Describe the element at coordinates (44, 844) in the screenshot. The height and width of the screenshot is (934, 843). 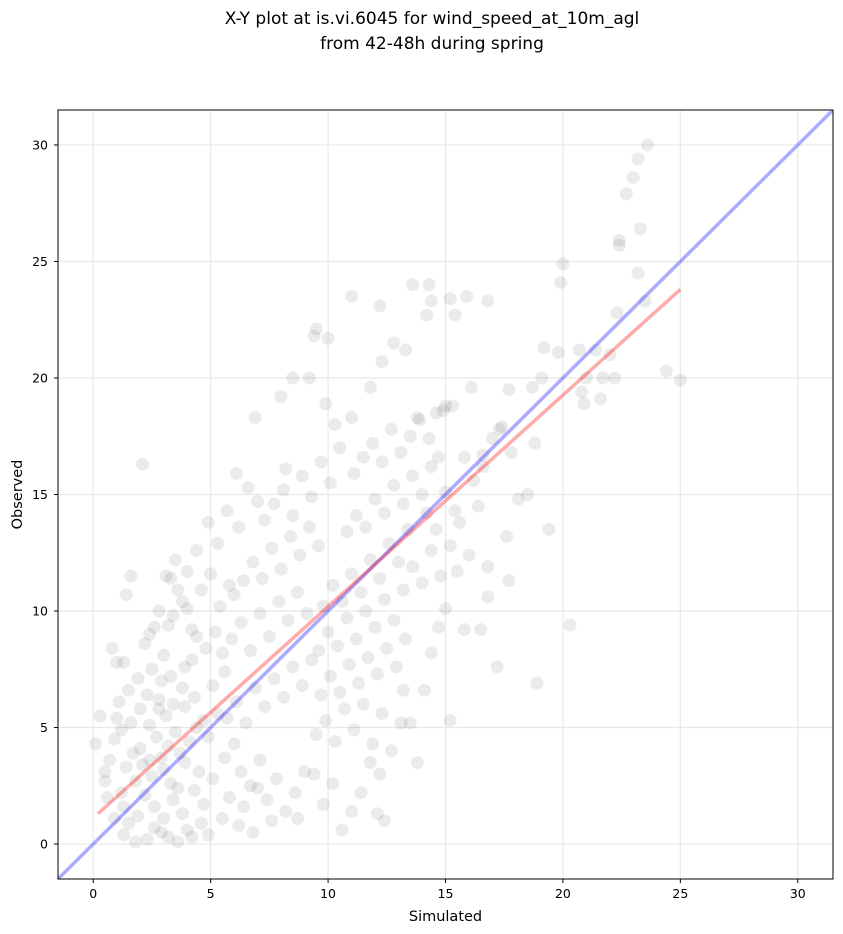
I see `y-tick-label: 0` at that location.